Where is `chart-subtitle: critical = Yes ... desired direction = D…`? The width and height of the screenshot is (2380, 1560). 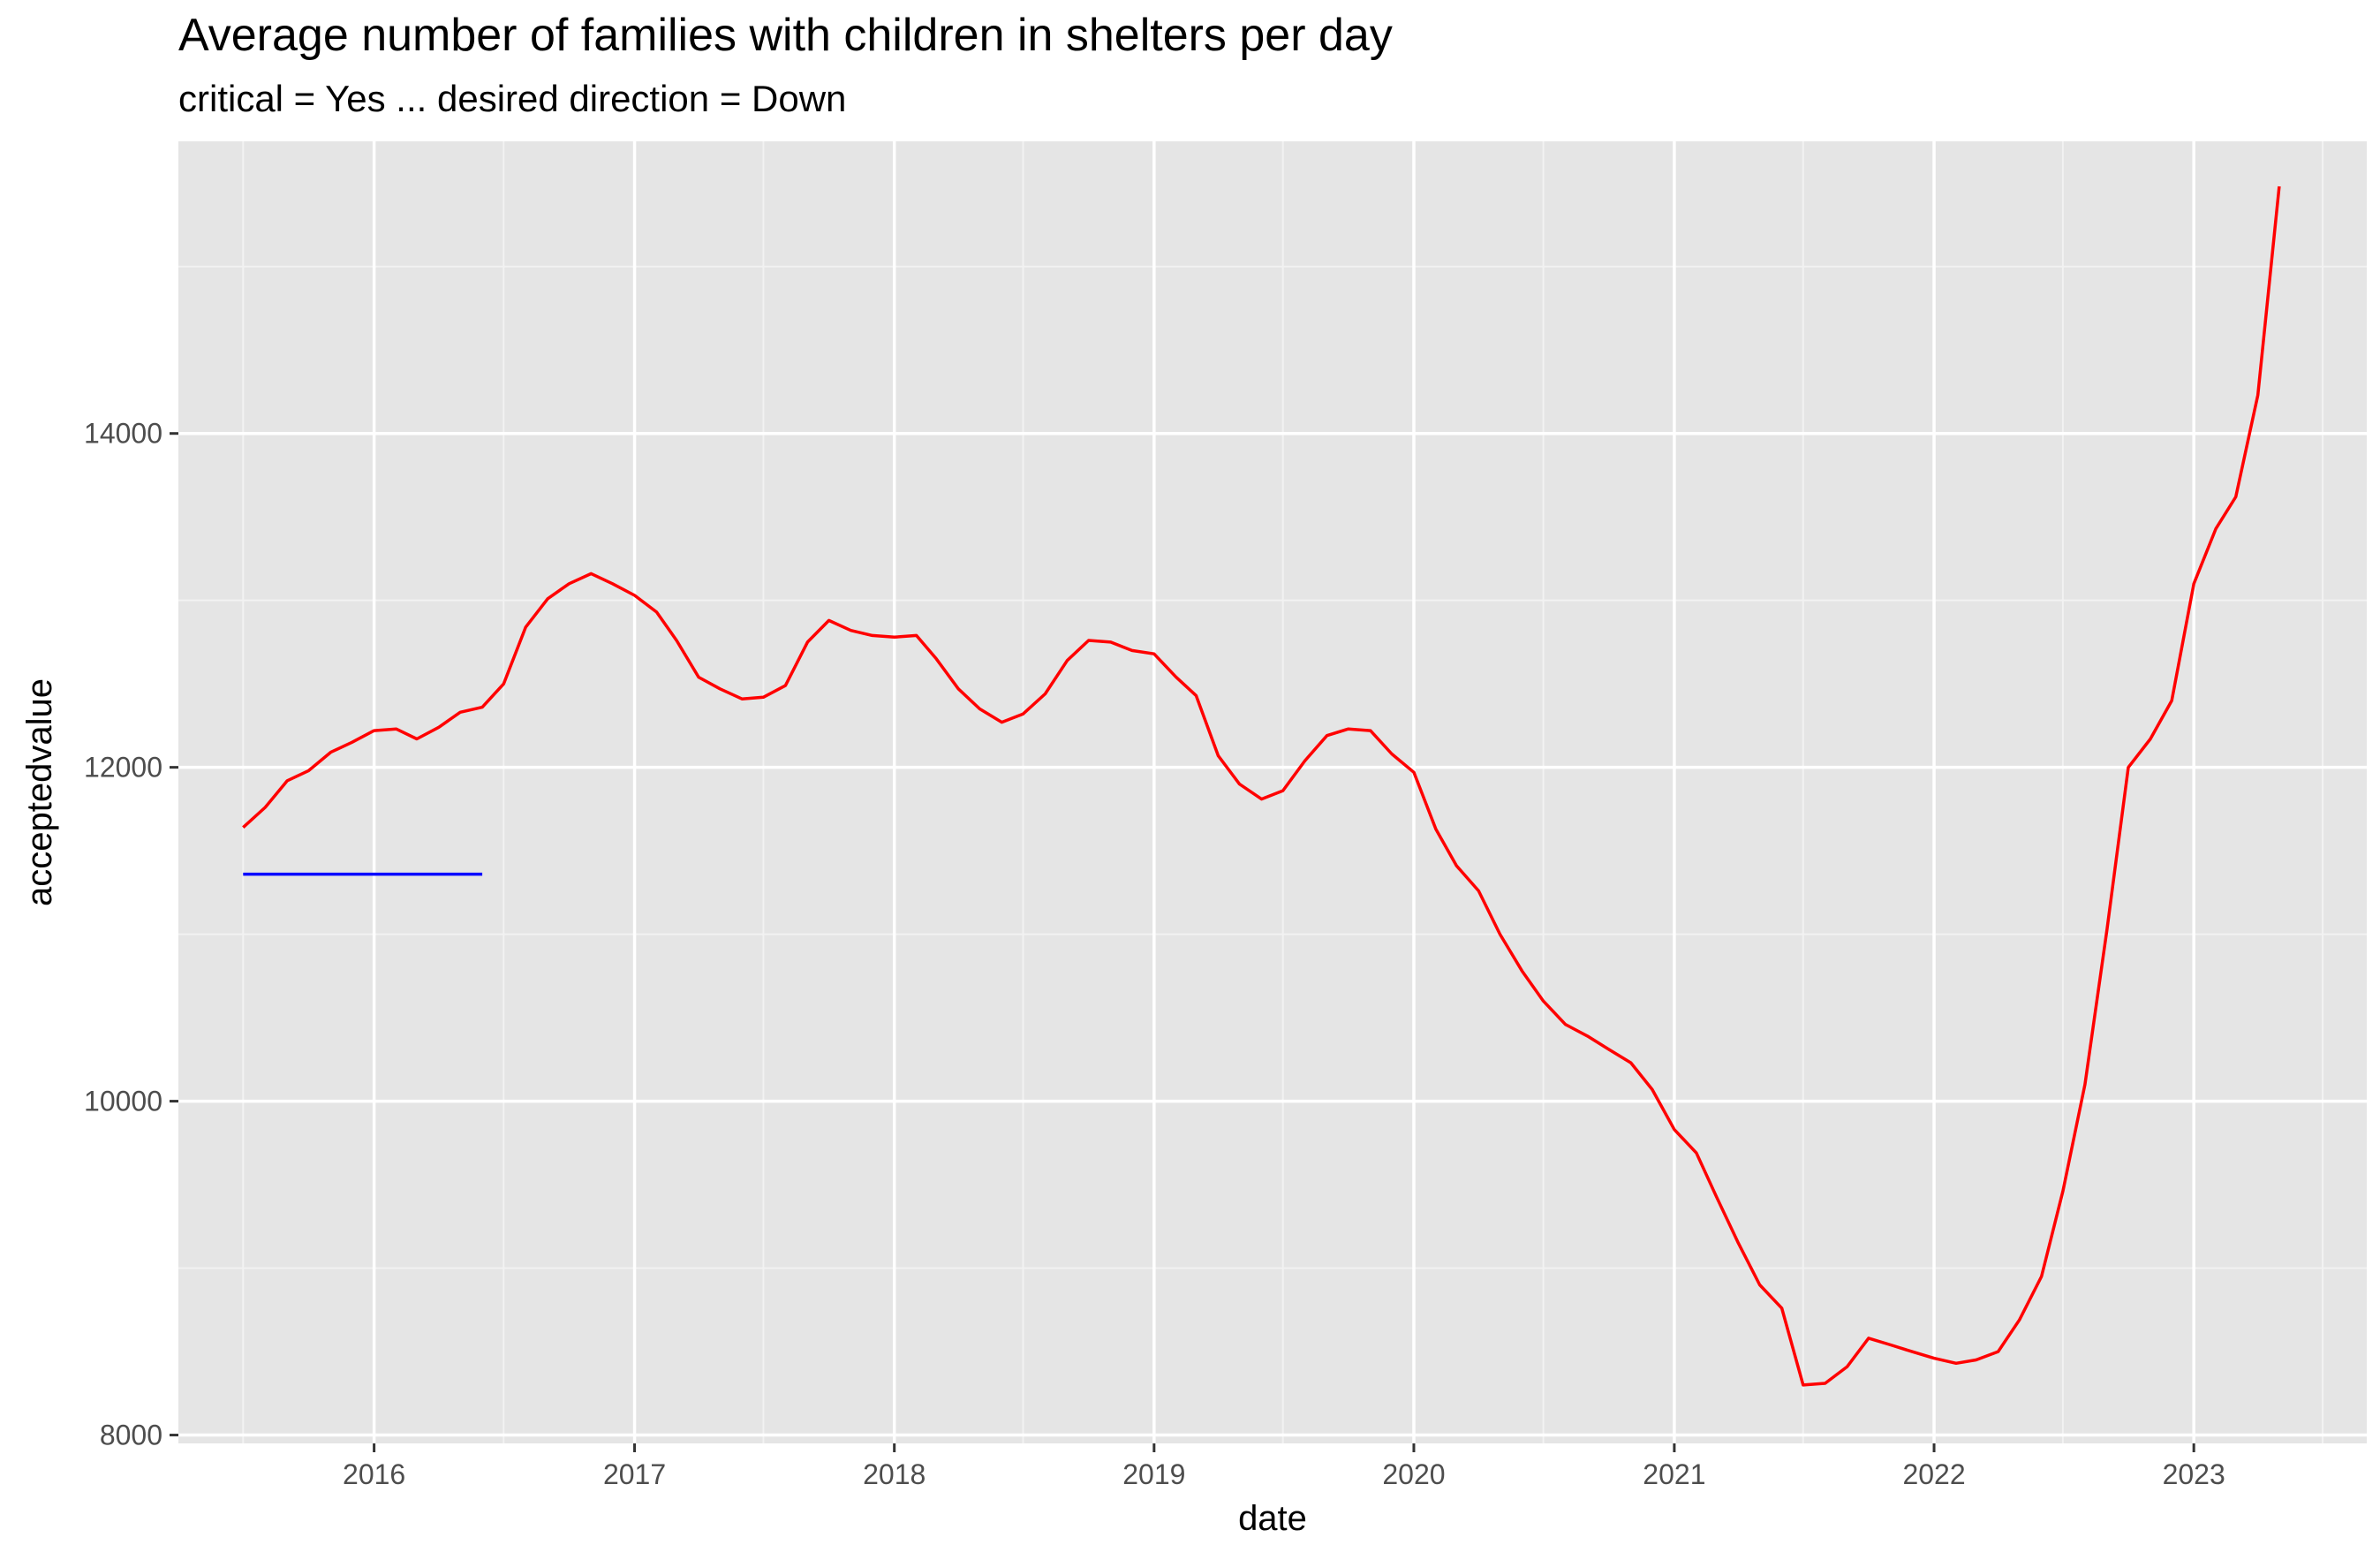
chart-subtitle: critical = Yes ... desired direction = D… is located at coordinates (512, 98).